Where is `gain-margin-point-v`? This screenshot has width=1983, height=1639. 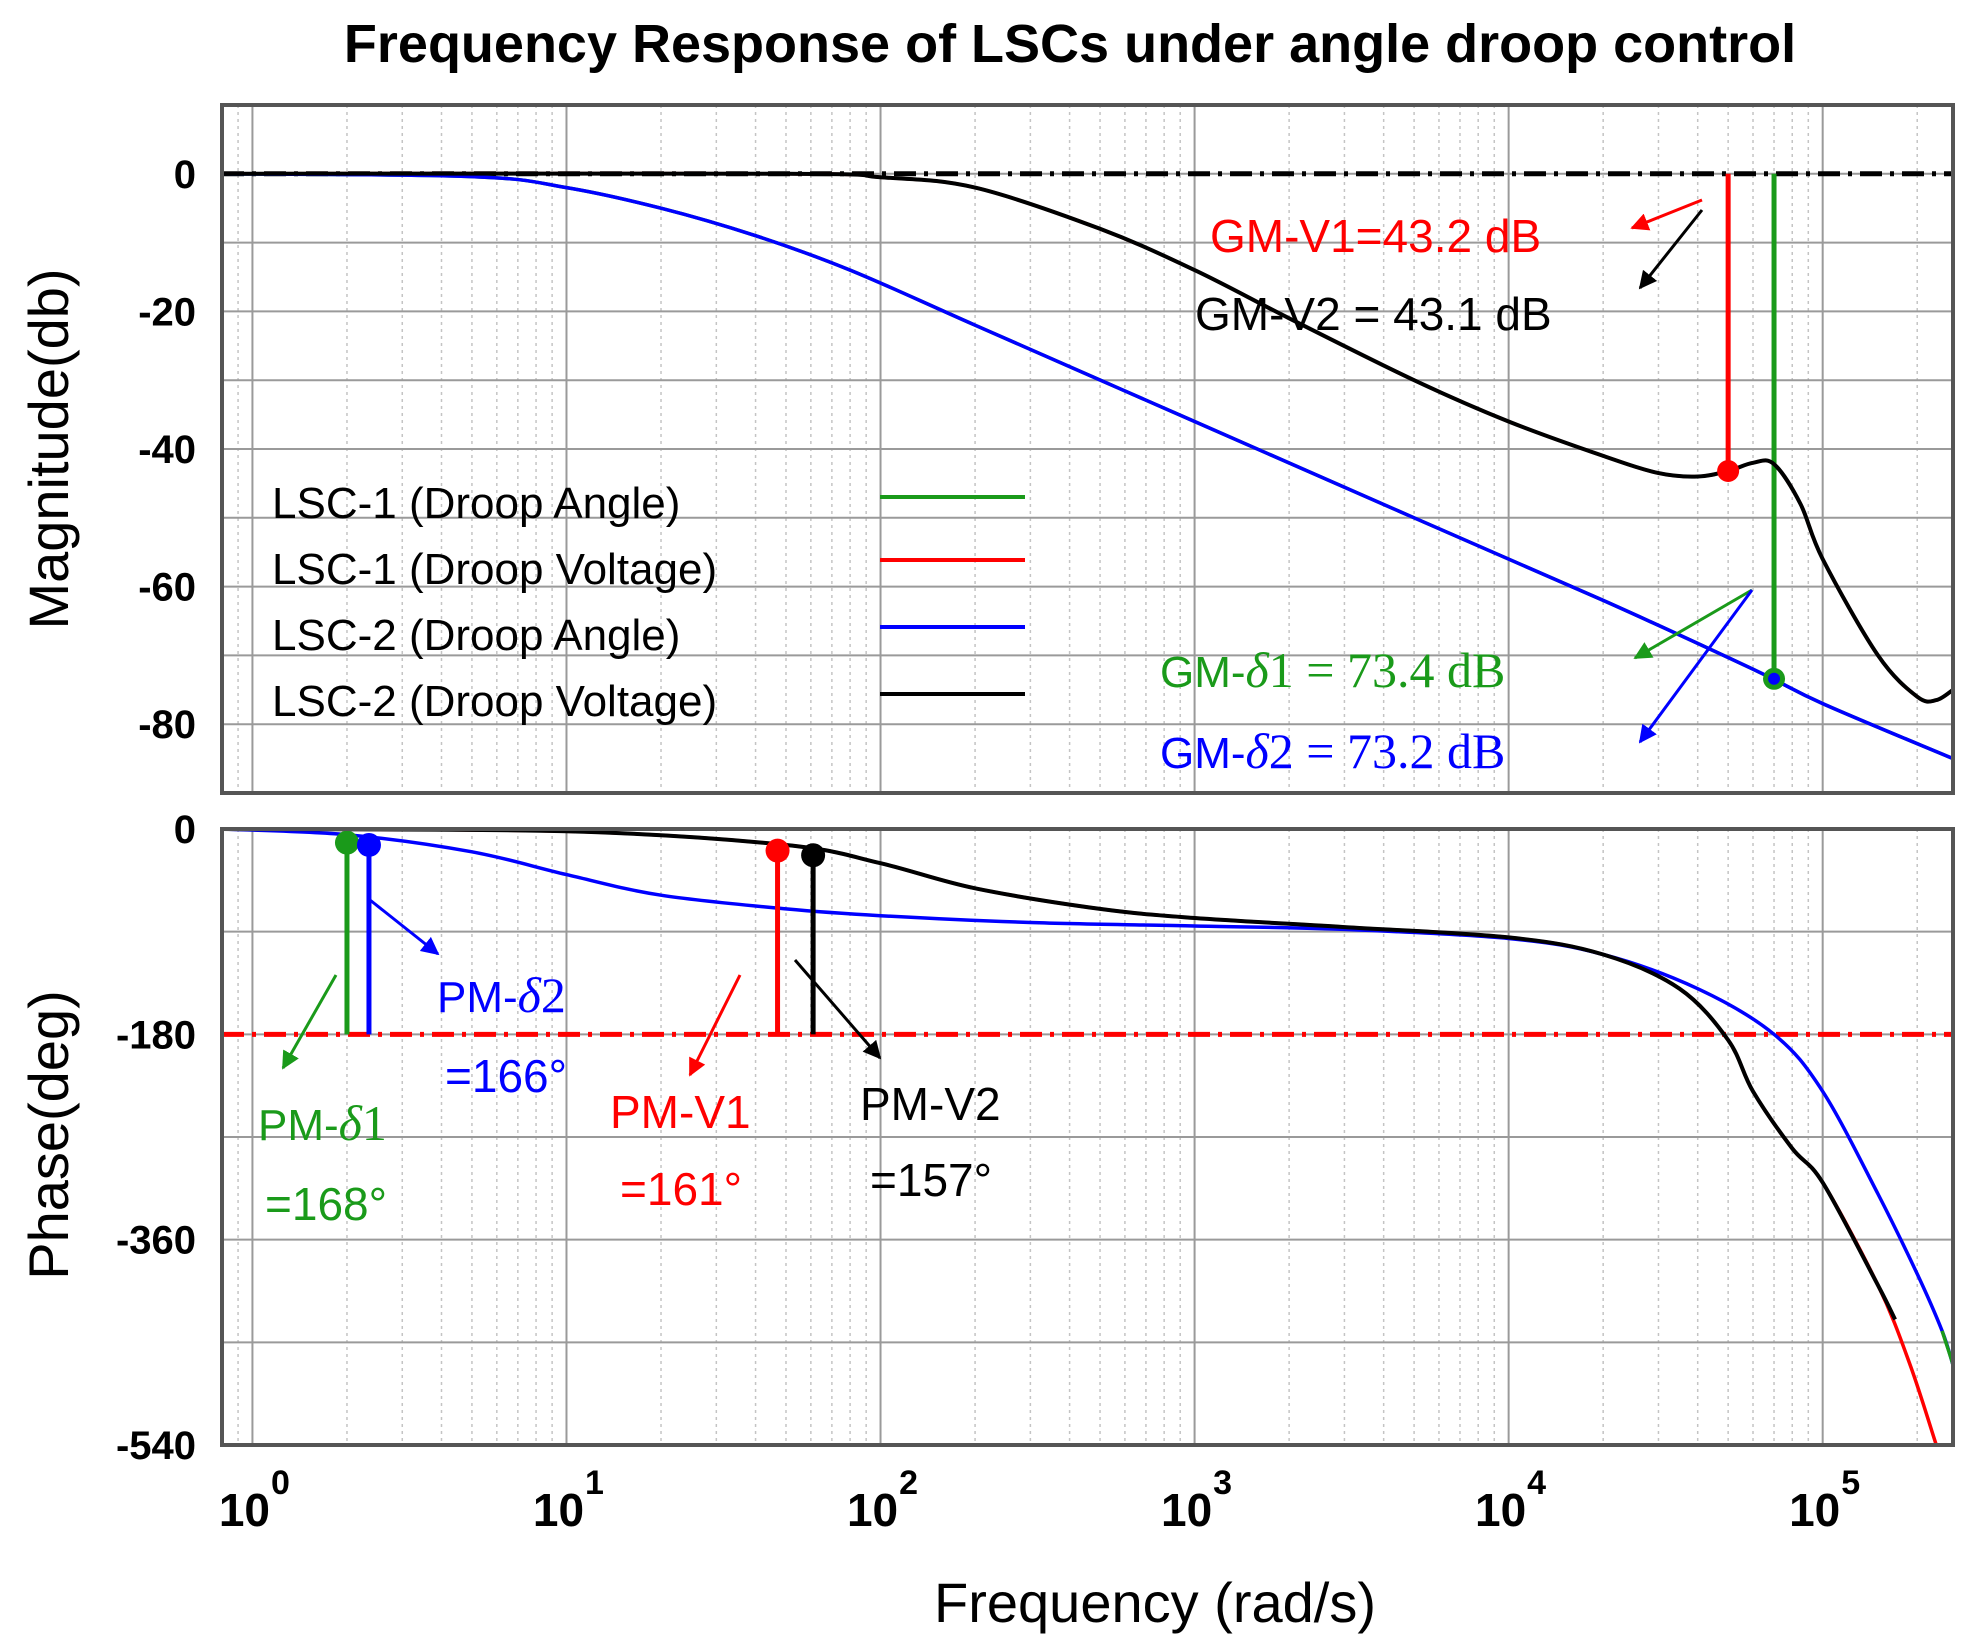 gain-margin-point-v is located at coordinates (1728, 471).